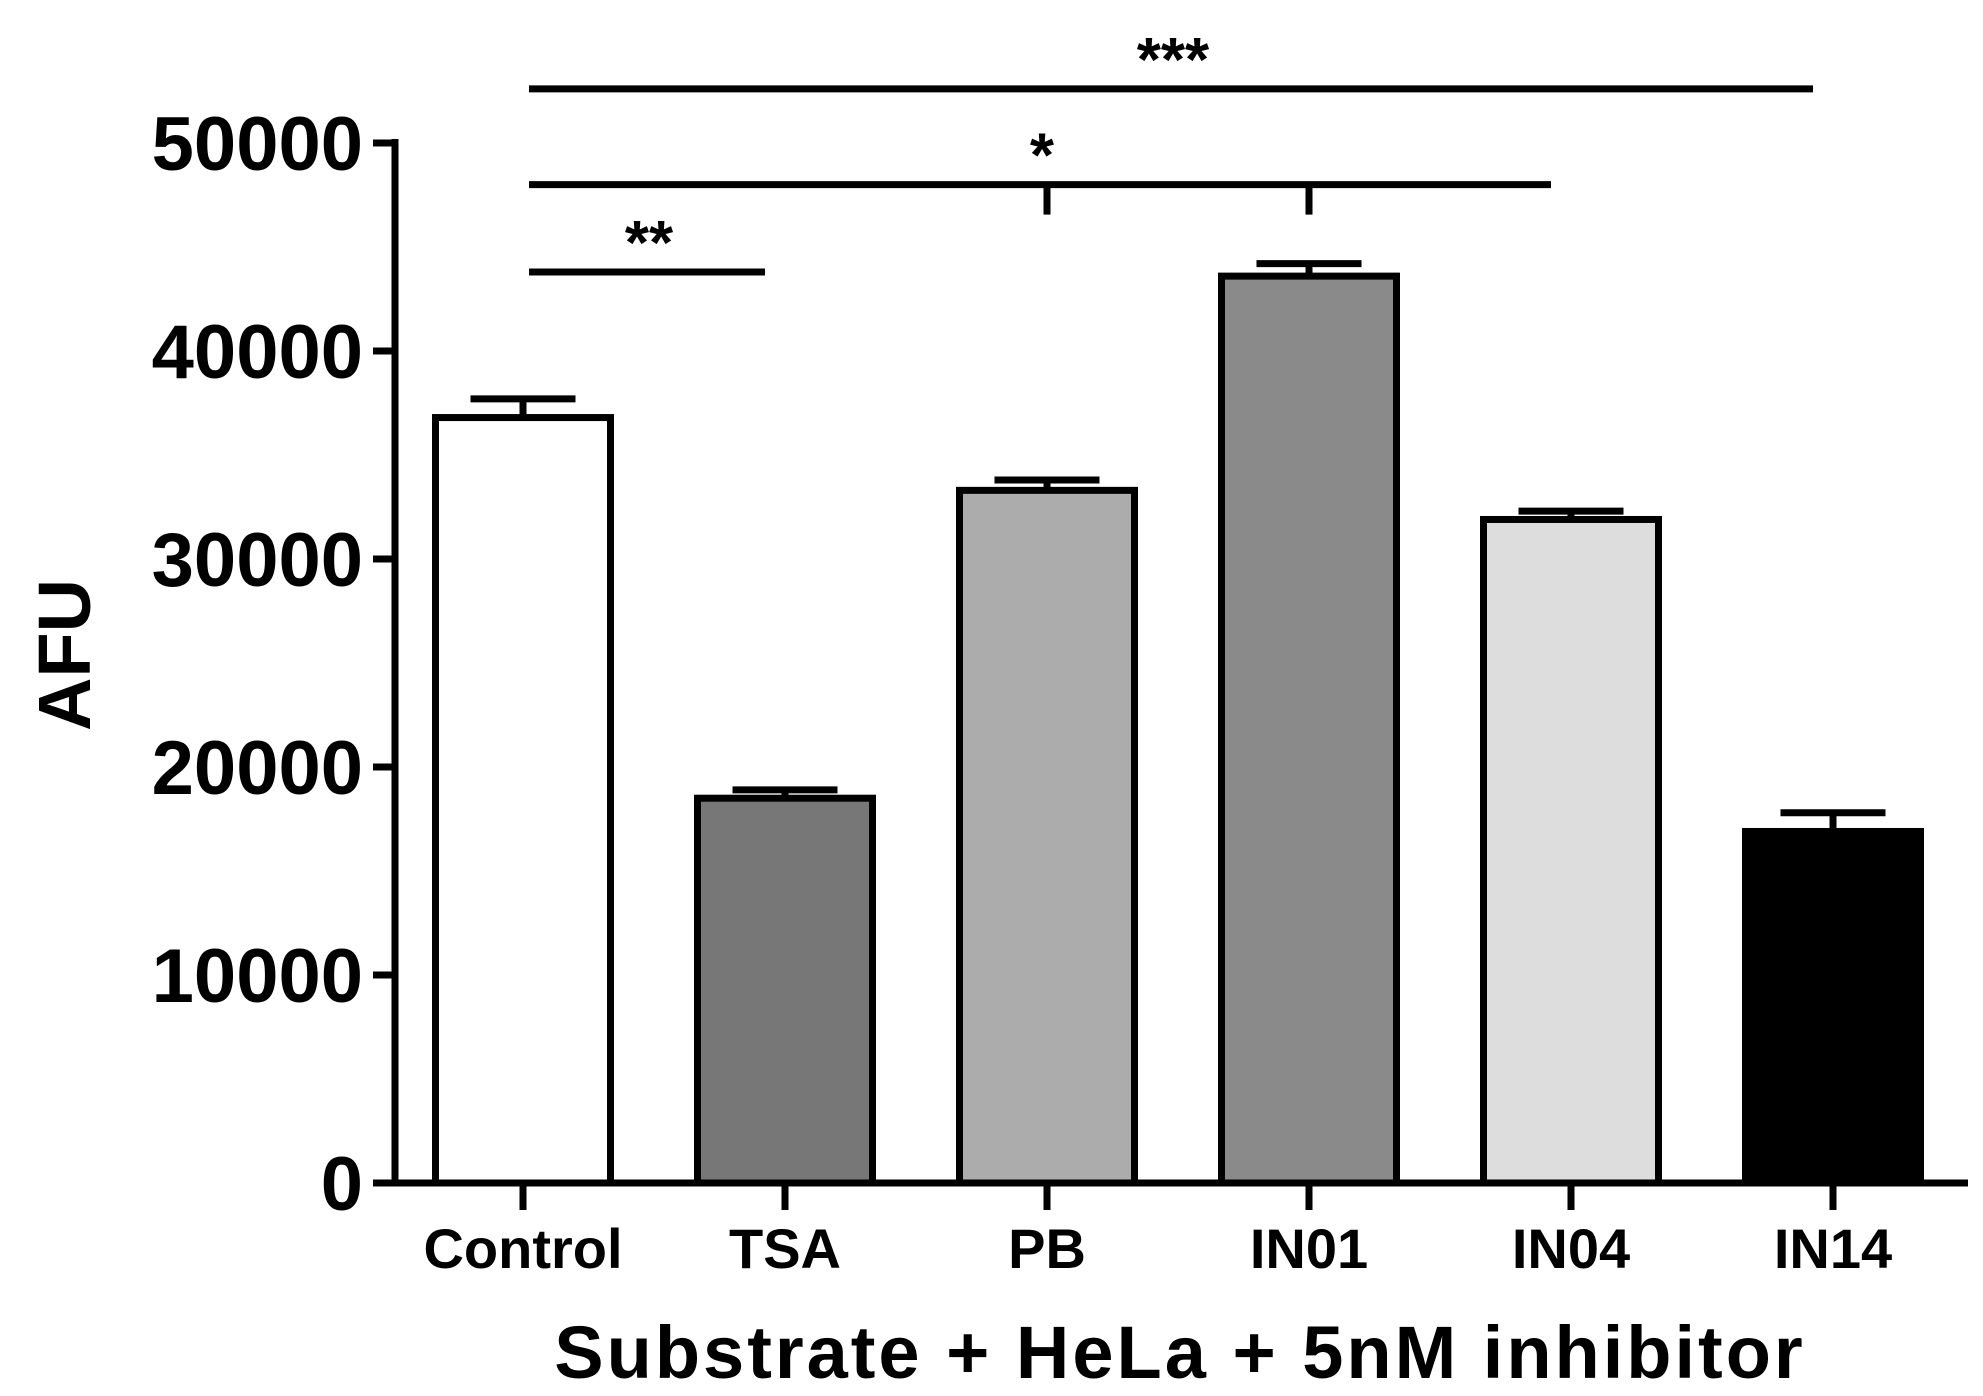 Image resolution: width=1983 pixels, height=1396 pixels. I want to click on x-tick-label-control: Control, so click(522, 1248).